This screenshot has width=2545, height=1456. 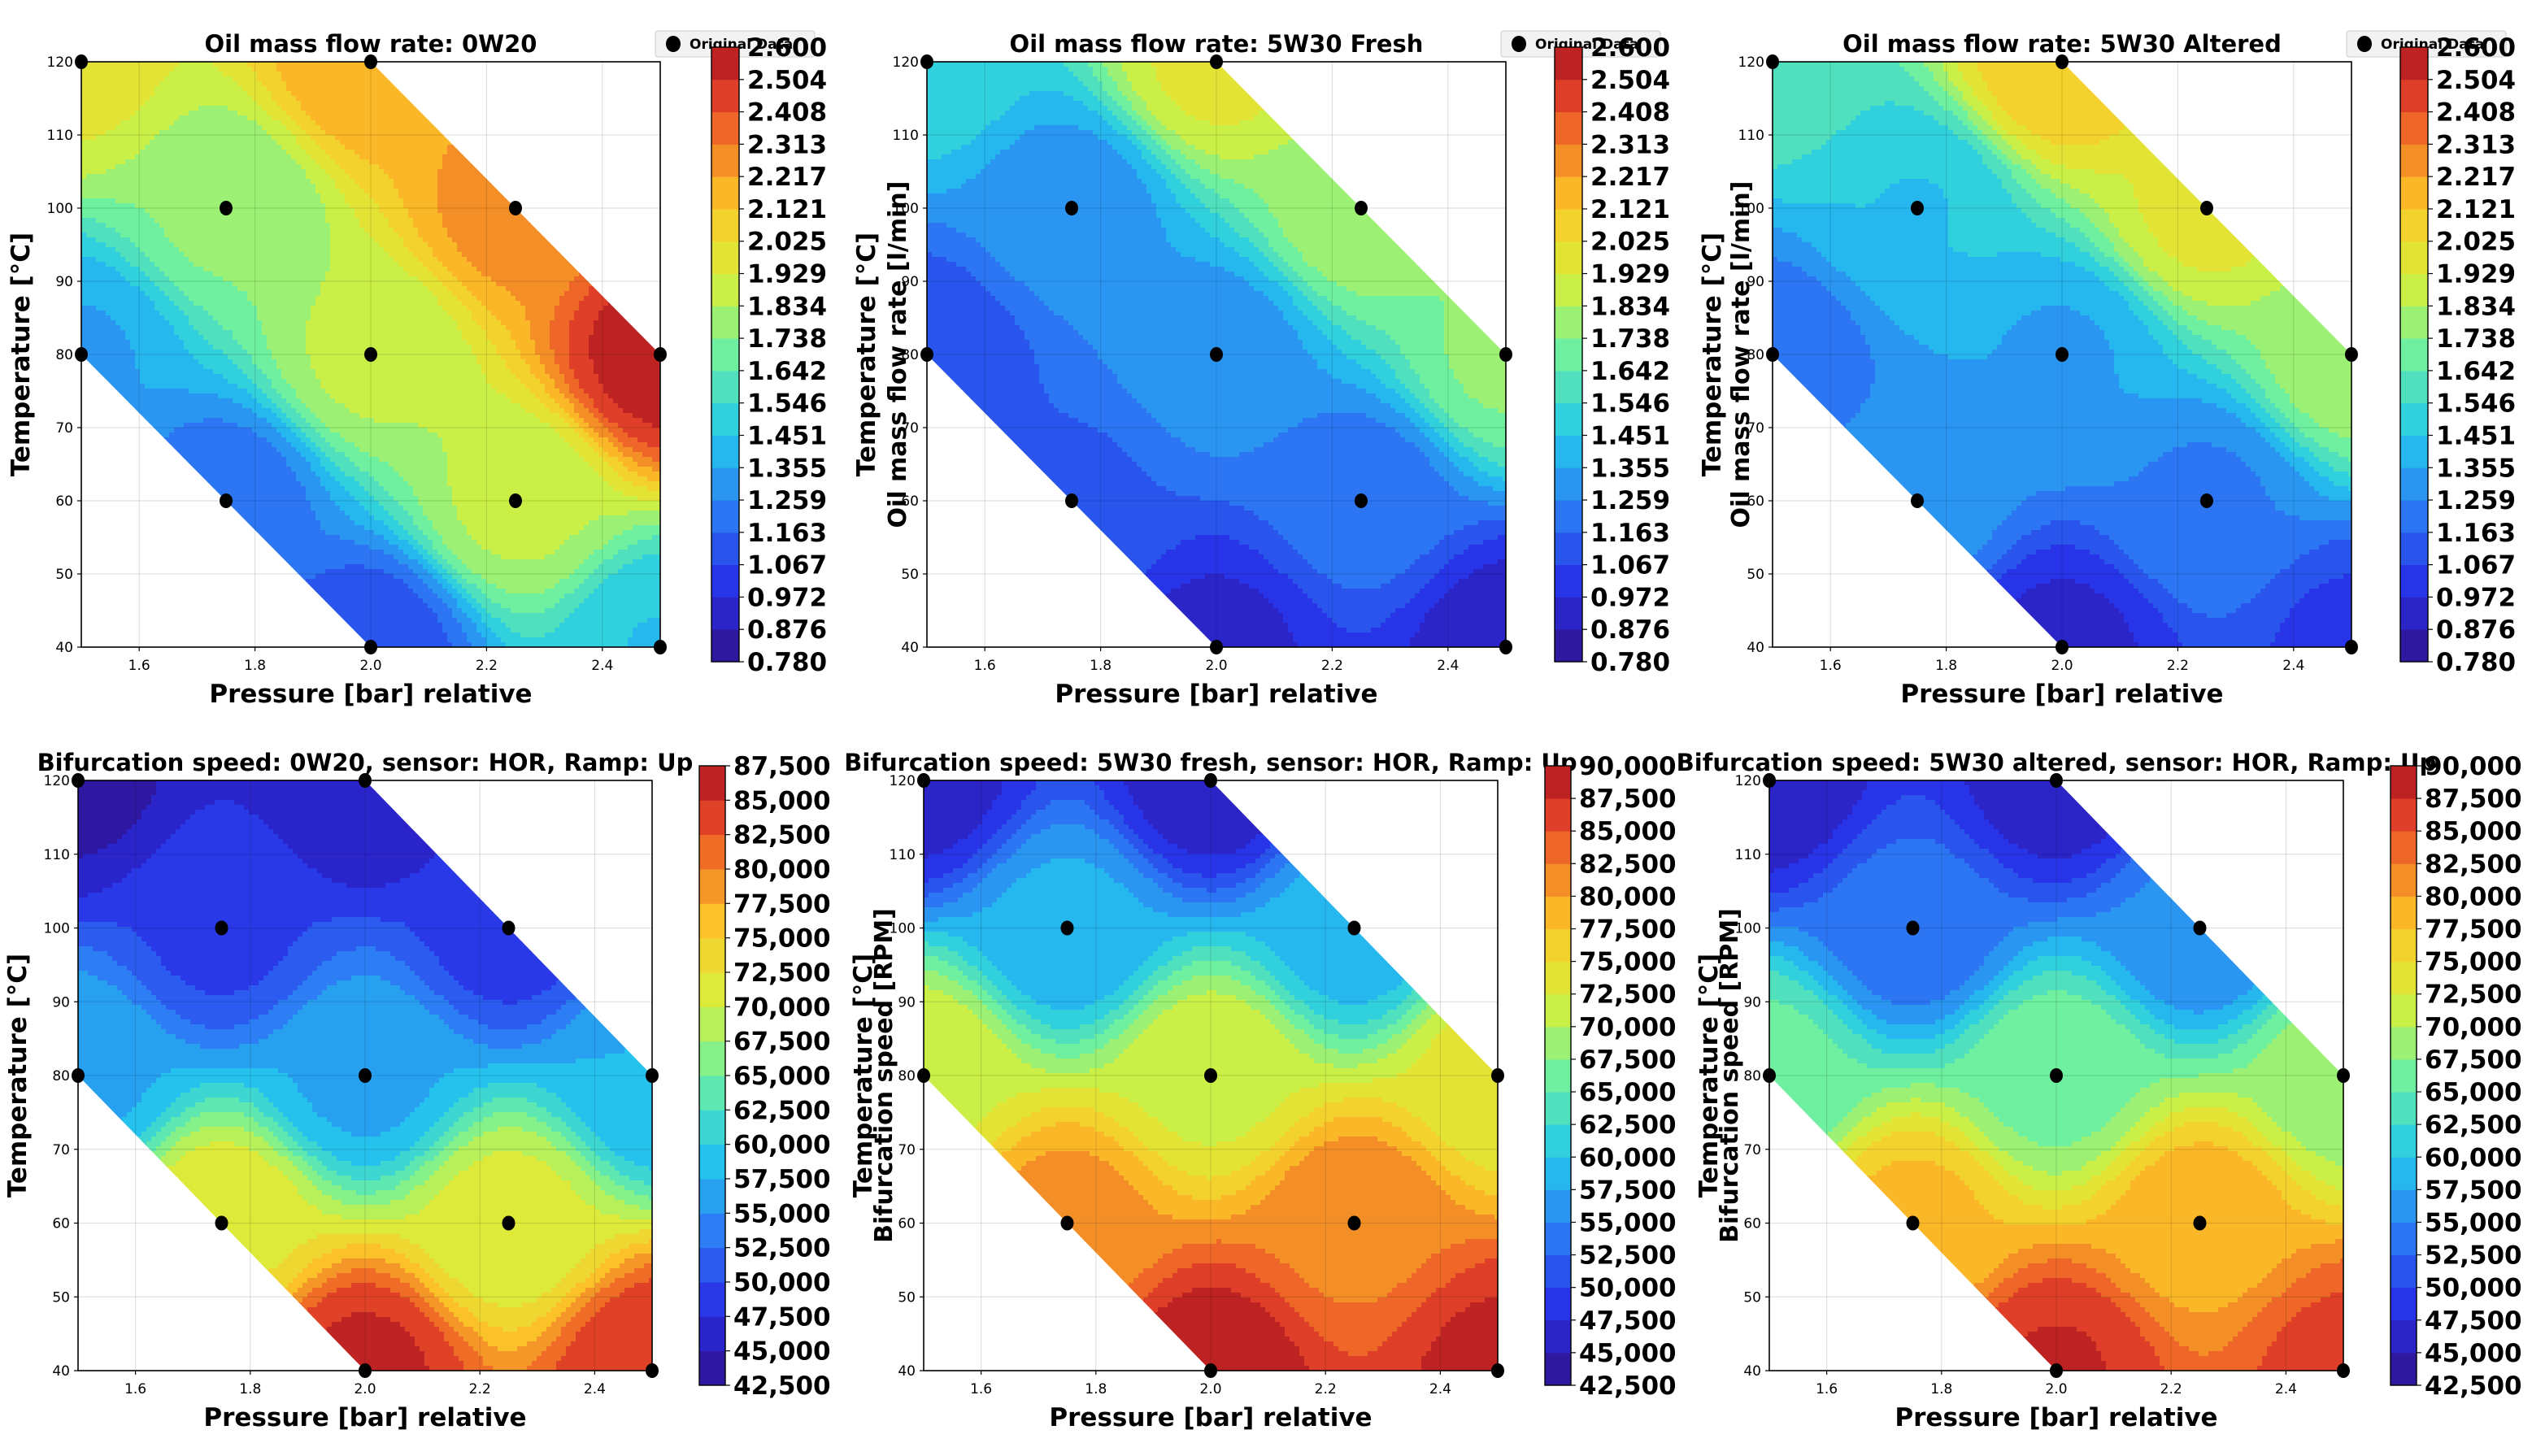 What do you see at coordinates (1628, 865) in the screenshot?
I see `colorbar-tick-label: 82,500` at bounding box center [1628, 865].